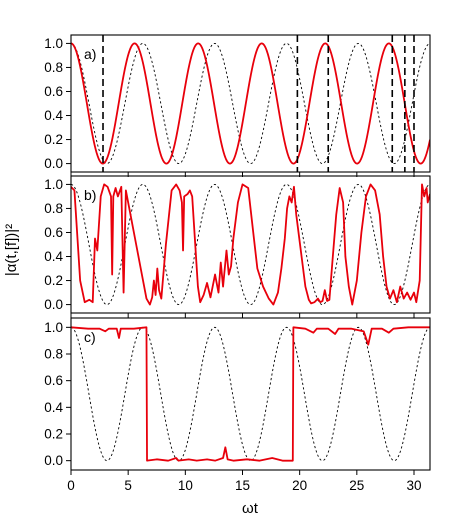 The width and height of the screenshot is (463, 518). What do you see at coordinates (90, 195) in the screenshot?
I see `panel-label-1: b)` at bounding box center [90, 195].